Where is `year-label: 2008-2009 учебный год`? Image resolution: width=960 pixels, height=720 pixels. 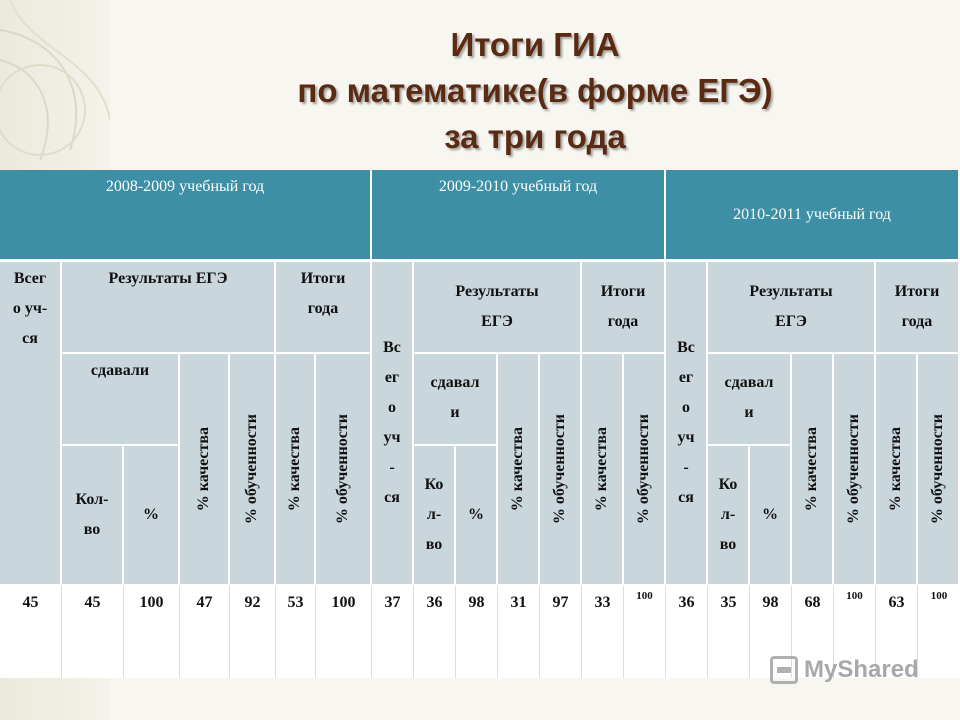
year-label: 2008-2009 учебный год is located at coordinates (185, 186).